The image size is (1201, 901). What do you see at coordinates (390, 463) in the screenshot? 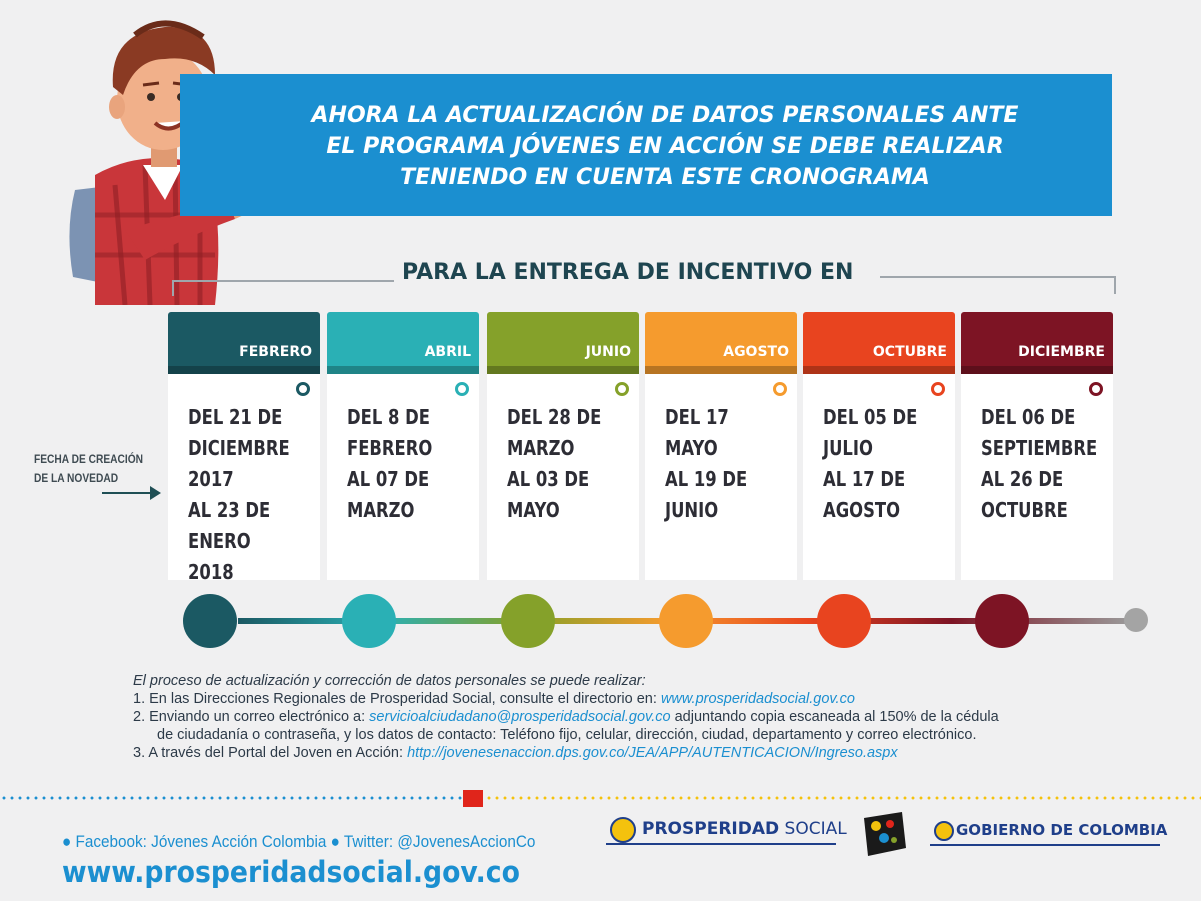
I see `column-dates: DEL 8 DE FEBRERO AL 07 DE MARZO` at bounding box center [390, 463].